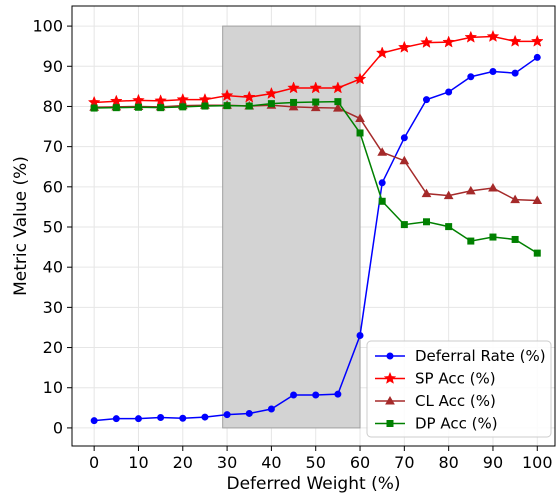 This screenshot has height=495, width=559. I want to click on y-tick-label: 0, so click(58, 427).